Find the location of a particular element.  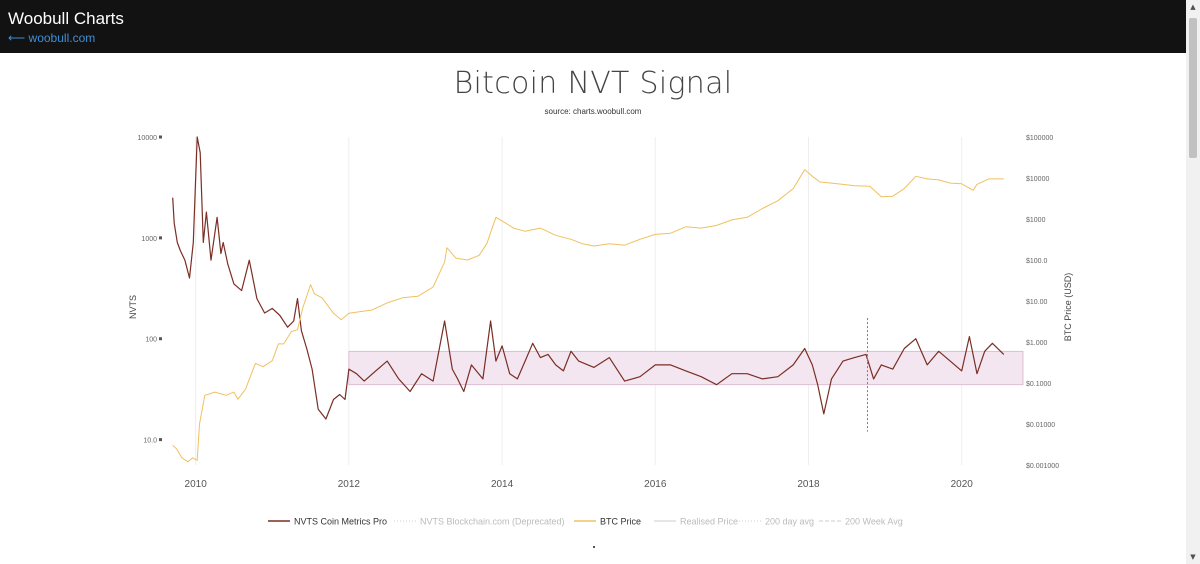

x-tick-label-2018: 2018 is located at coordinates (808, 484).